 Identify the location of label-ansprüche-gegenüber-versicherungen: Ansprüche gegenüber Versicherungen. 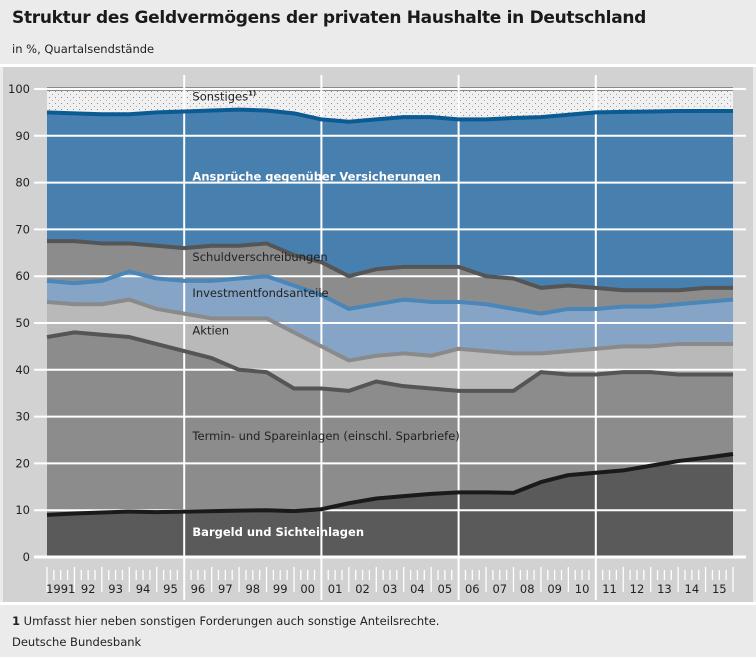
(316, 176).